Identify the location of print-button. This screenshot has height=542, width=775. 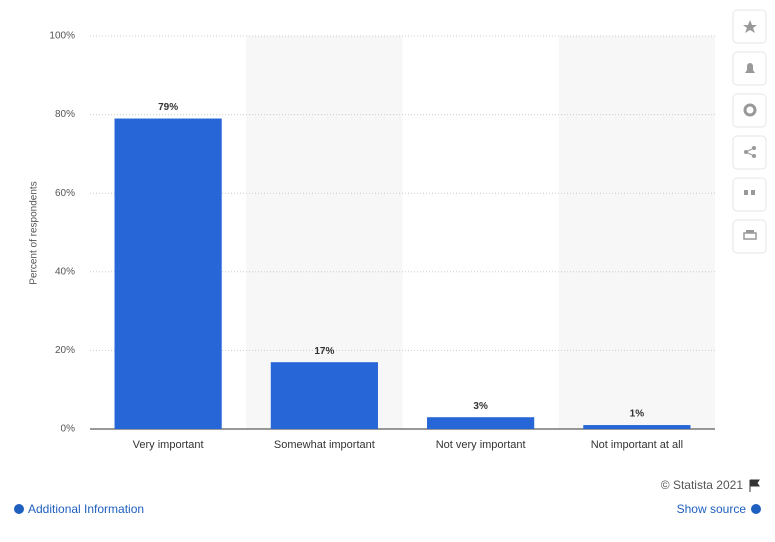
(749, 236).